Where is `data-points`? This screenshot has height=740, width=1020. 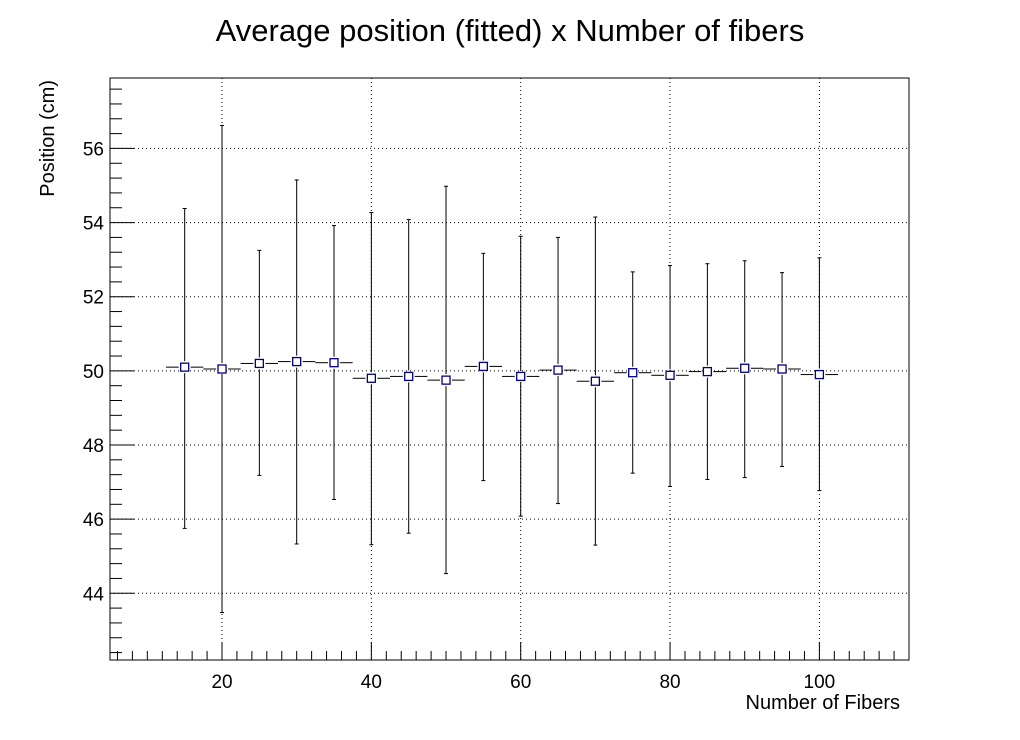
data-points is located at coordinates (502, 371).